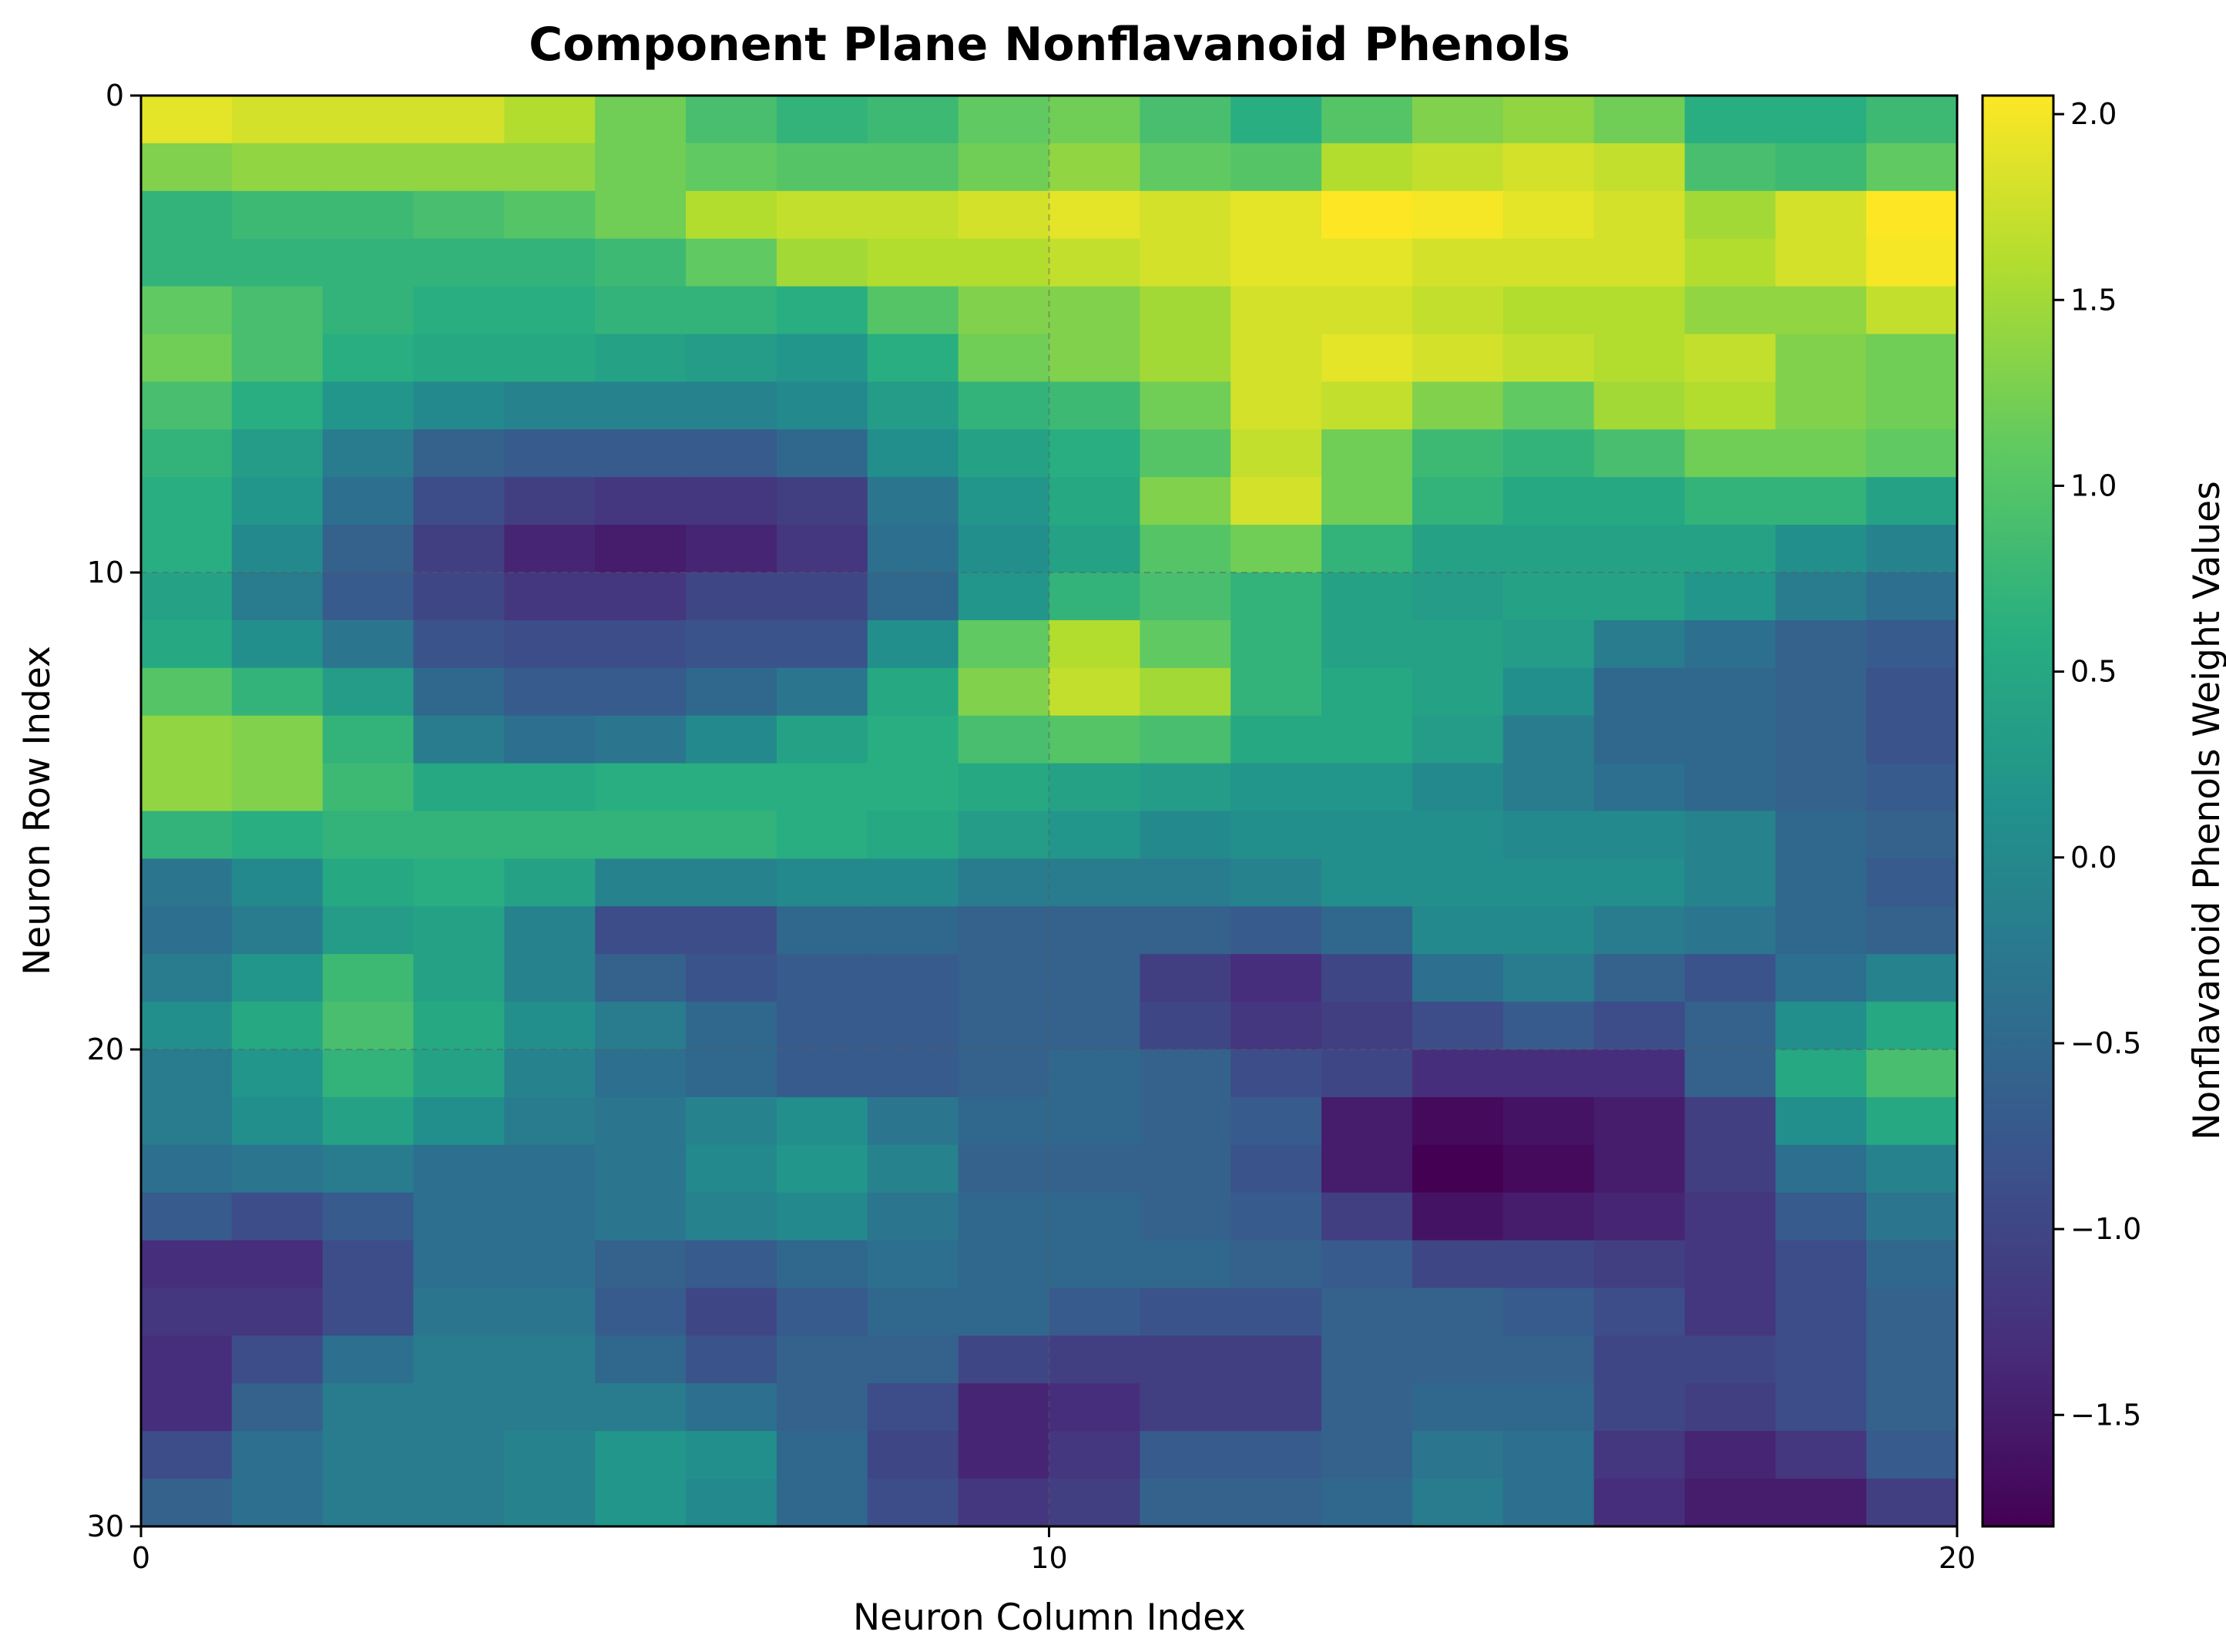 The image size is (2226, 1652). What do you see at coordinates (2093, 114) in the screenshot?
I see `colorbar-tick-label: 2.0` at bounding box center [2093, 114].